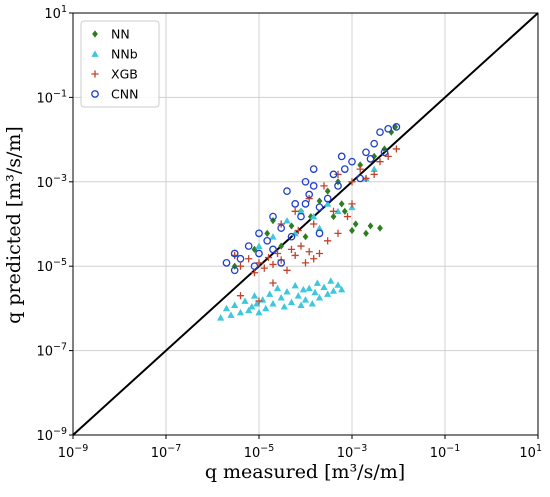  What do you see at coordinates (51, 97) in the screenshot?
I see `y-tick-label-4: 10⁻¹` at bounding box center [51, 97].